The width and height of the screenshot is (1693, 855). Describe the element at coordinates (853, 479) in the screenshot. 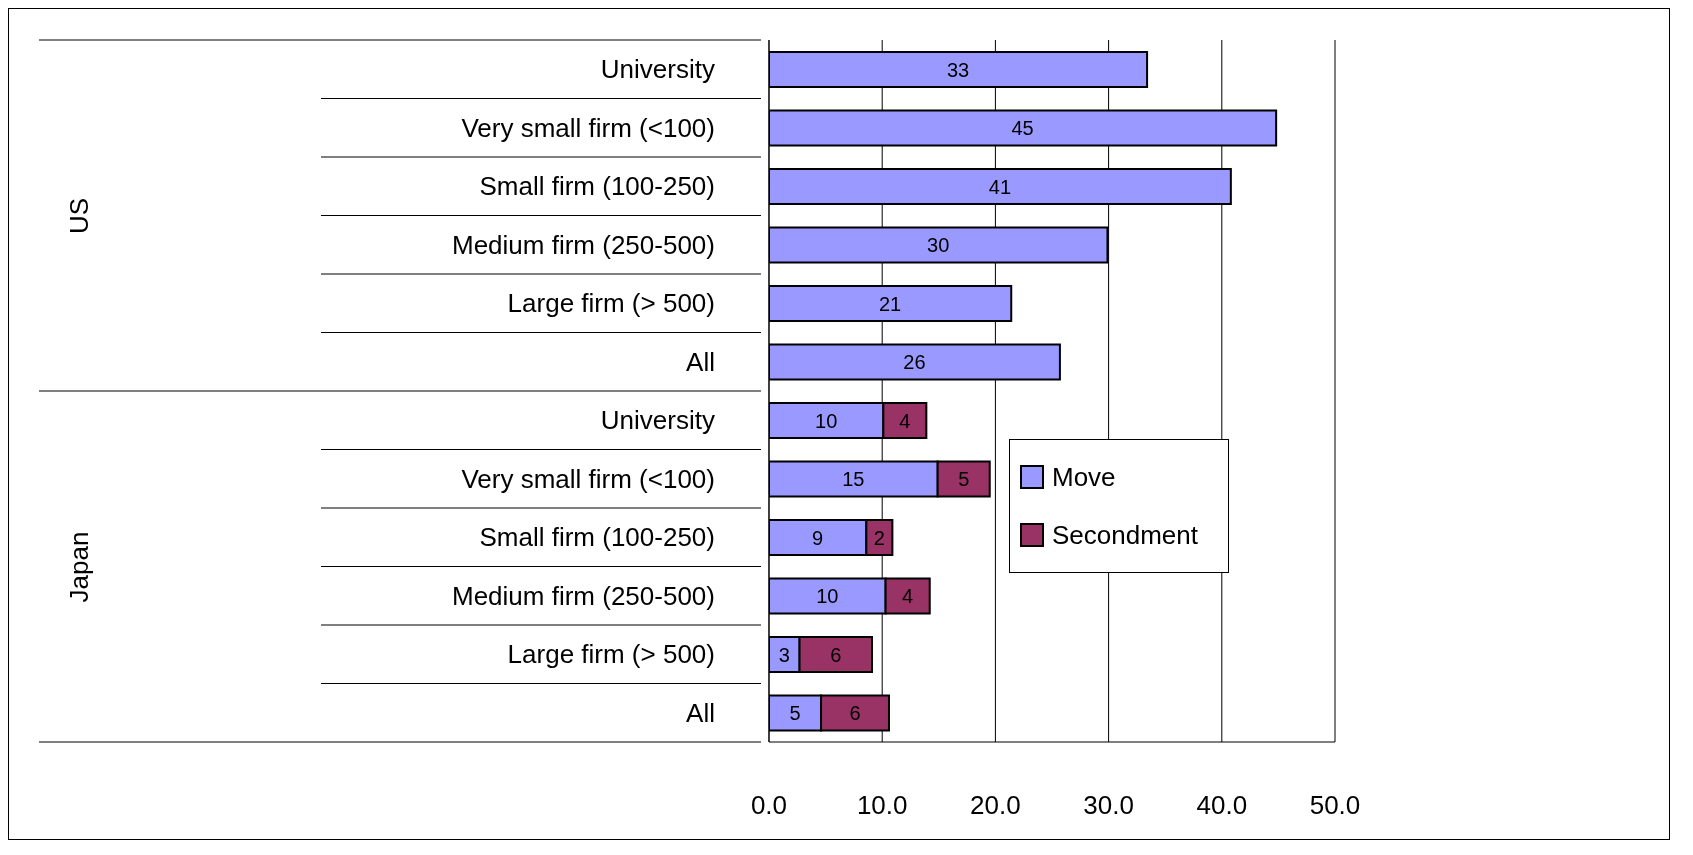

I see `data-label: 15` at that location.